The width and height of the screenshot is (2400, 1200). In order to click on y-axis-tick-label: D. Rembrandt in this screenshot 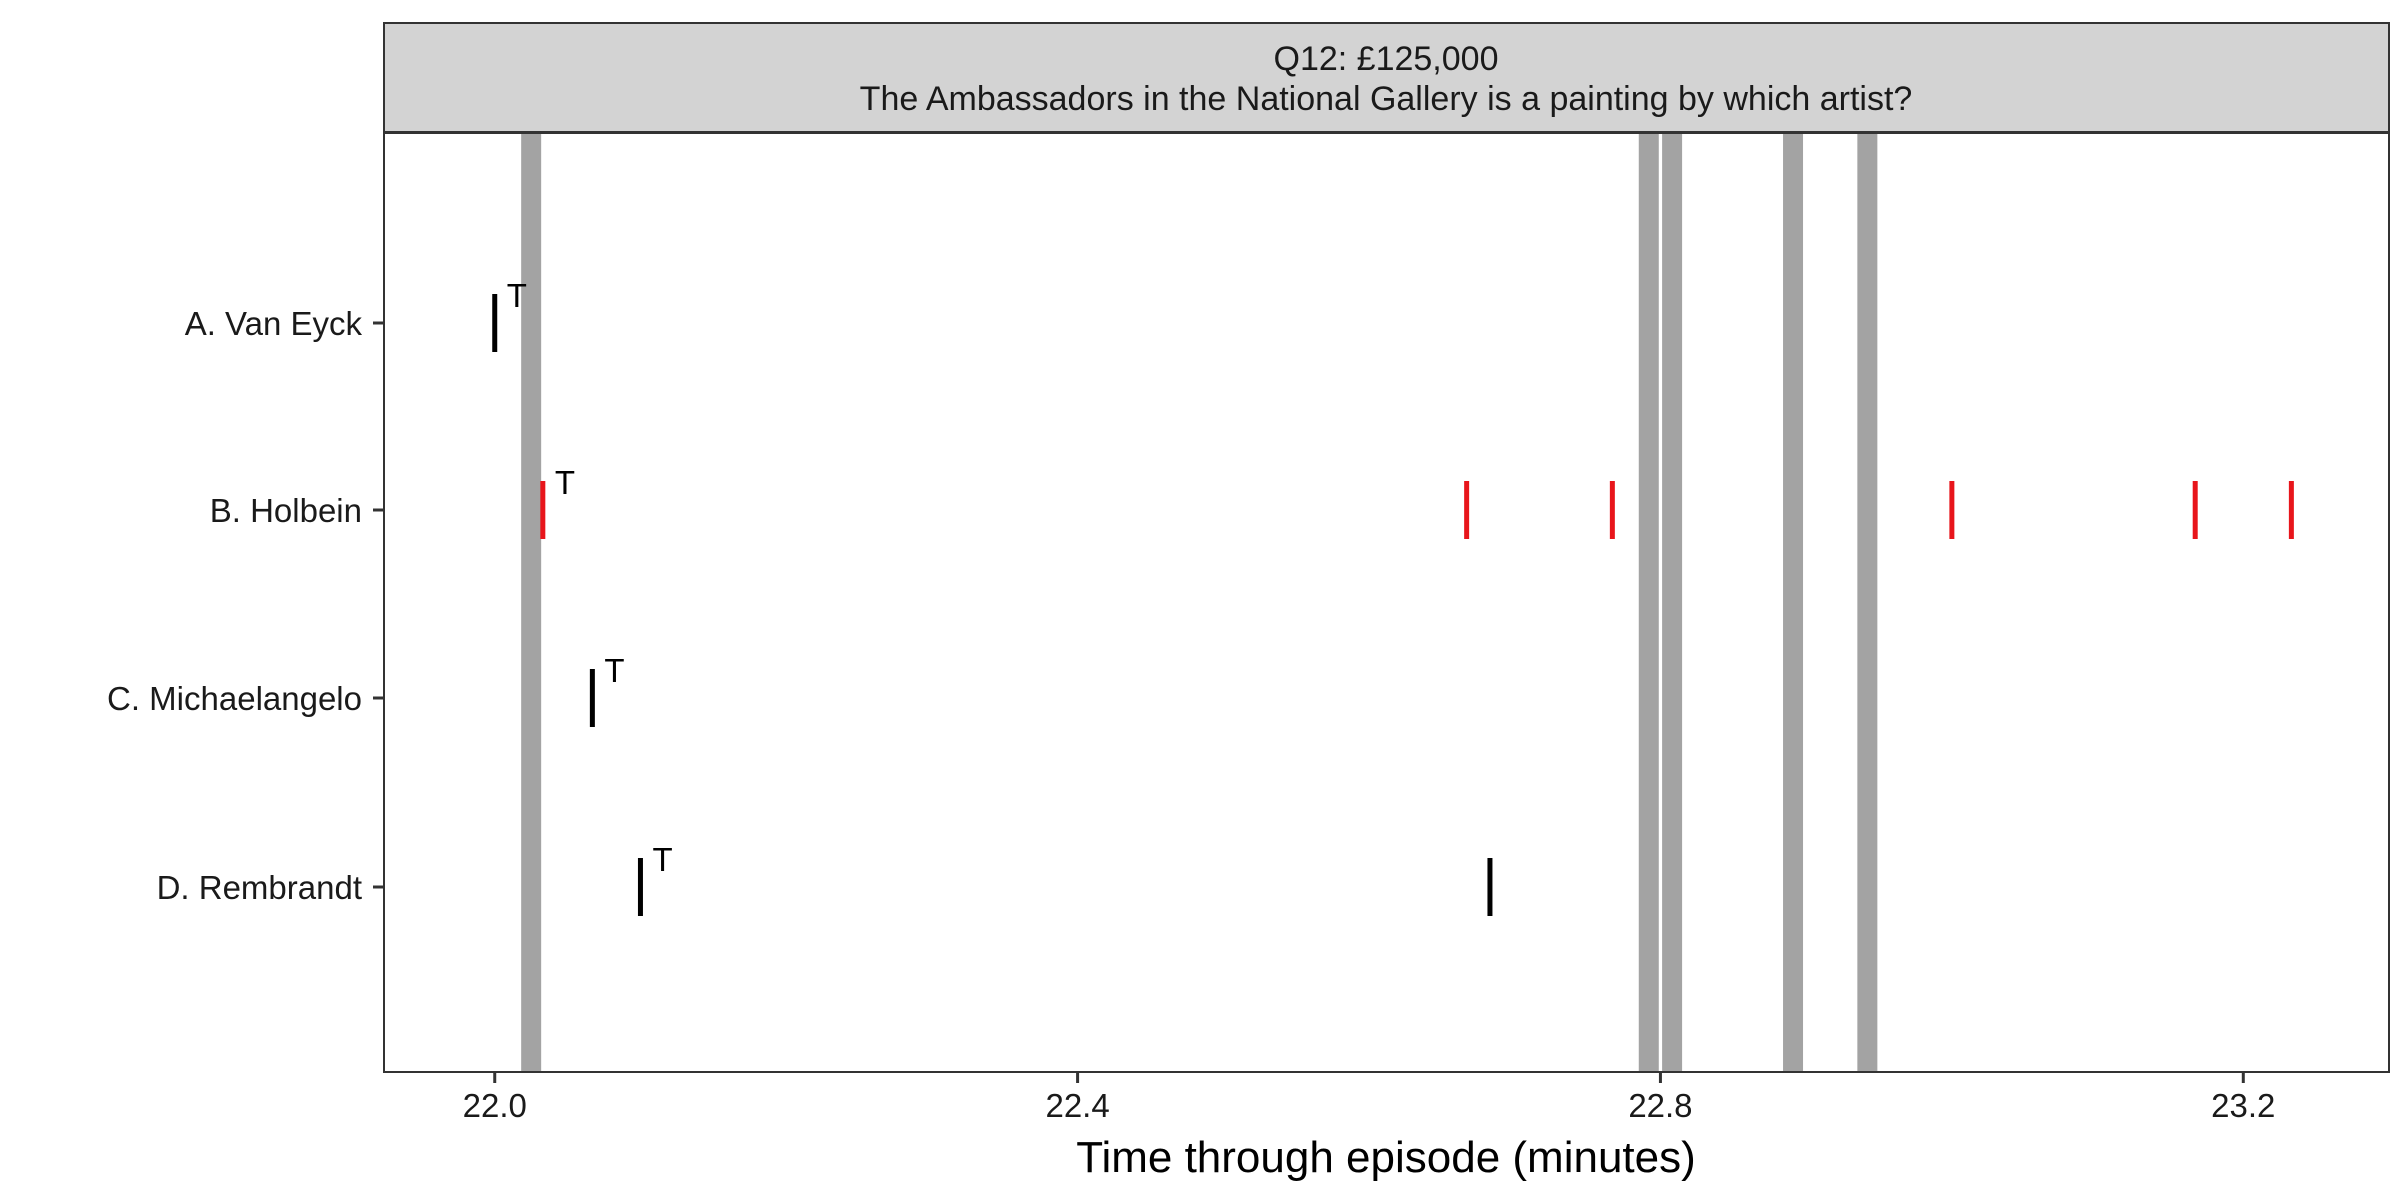, I will do `click(259, 887)`.